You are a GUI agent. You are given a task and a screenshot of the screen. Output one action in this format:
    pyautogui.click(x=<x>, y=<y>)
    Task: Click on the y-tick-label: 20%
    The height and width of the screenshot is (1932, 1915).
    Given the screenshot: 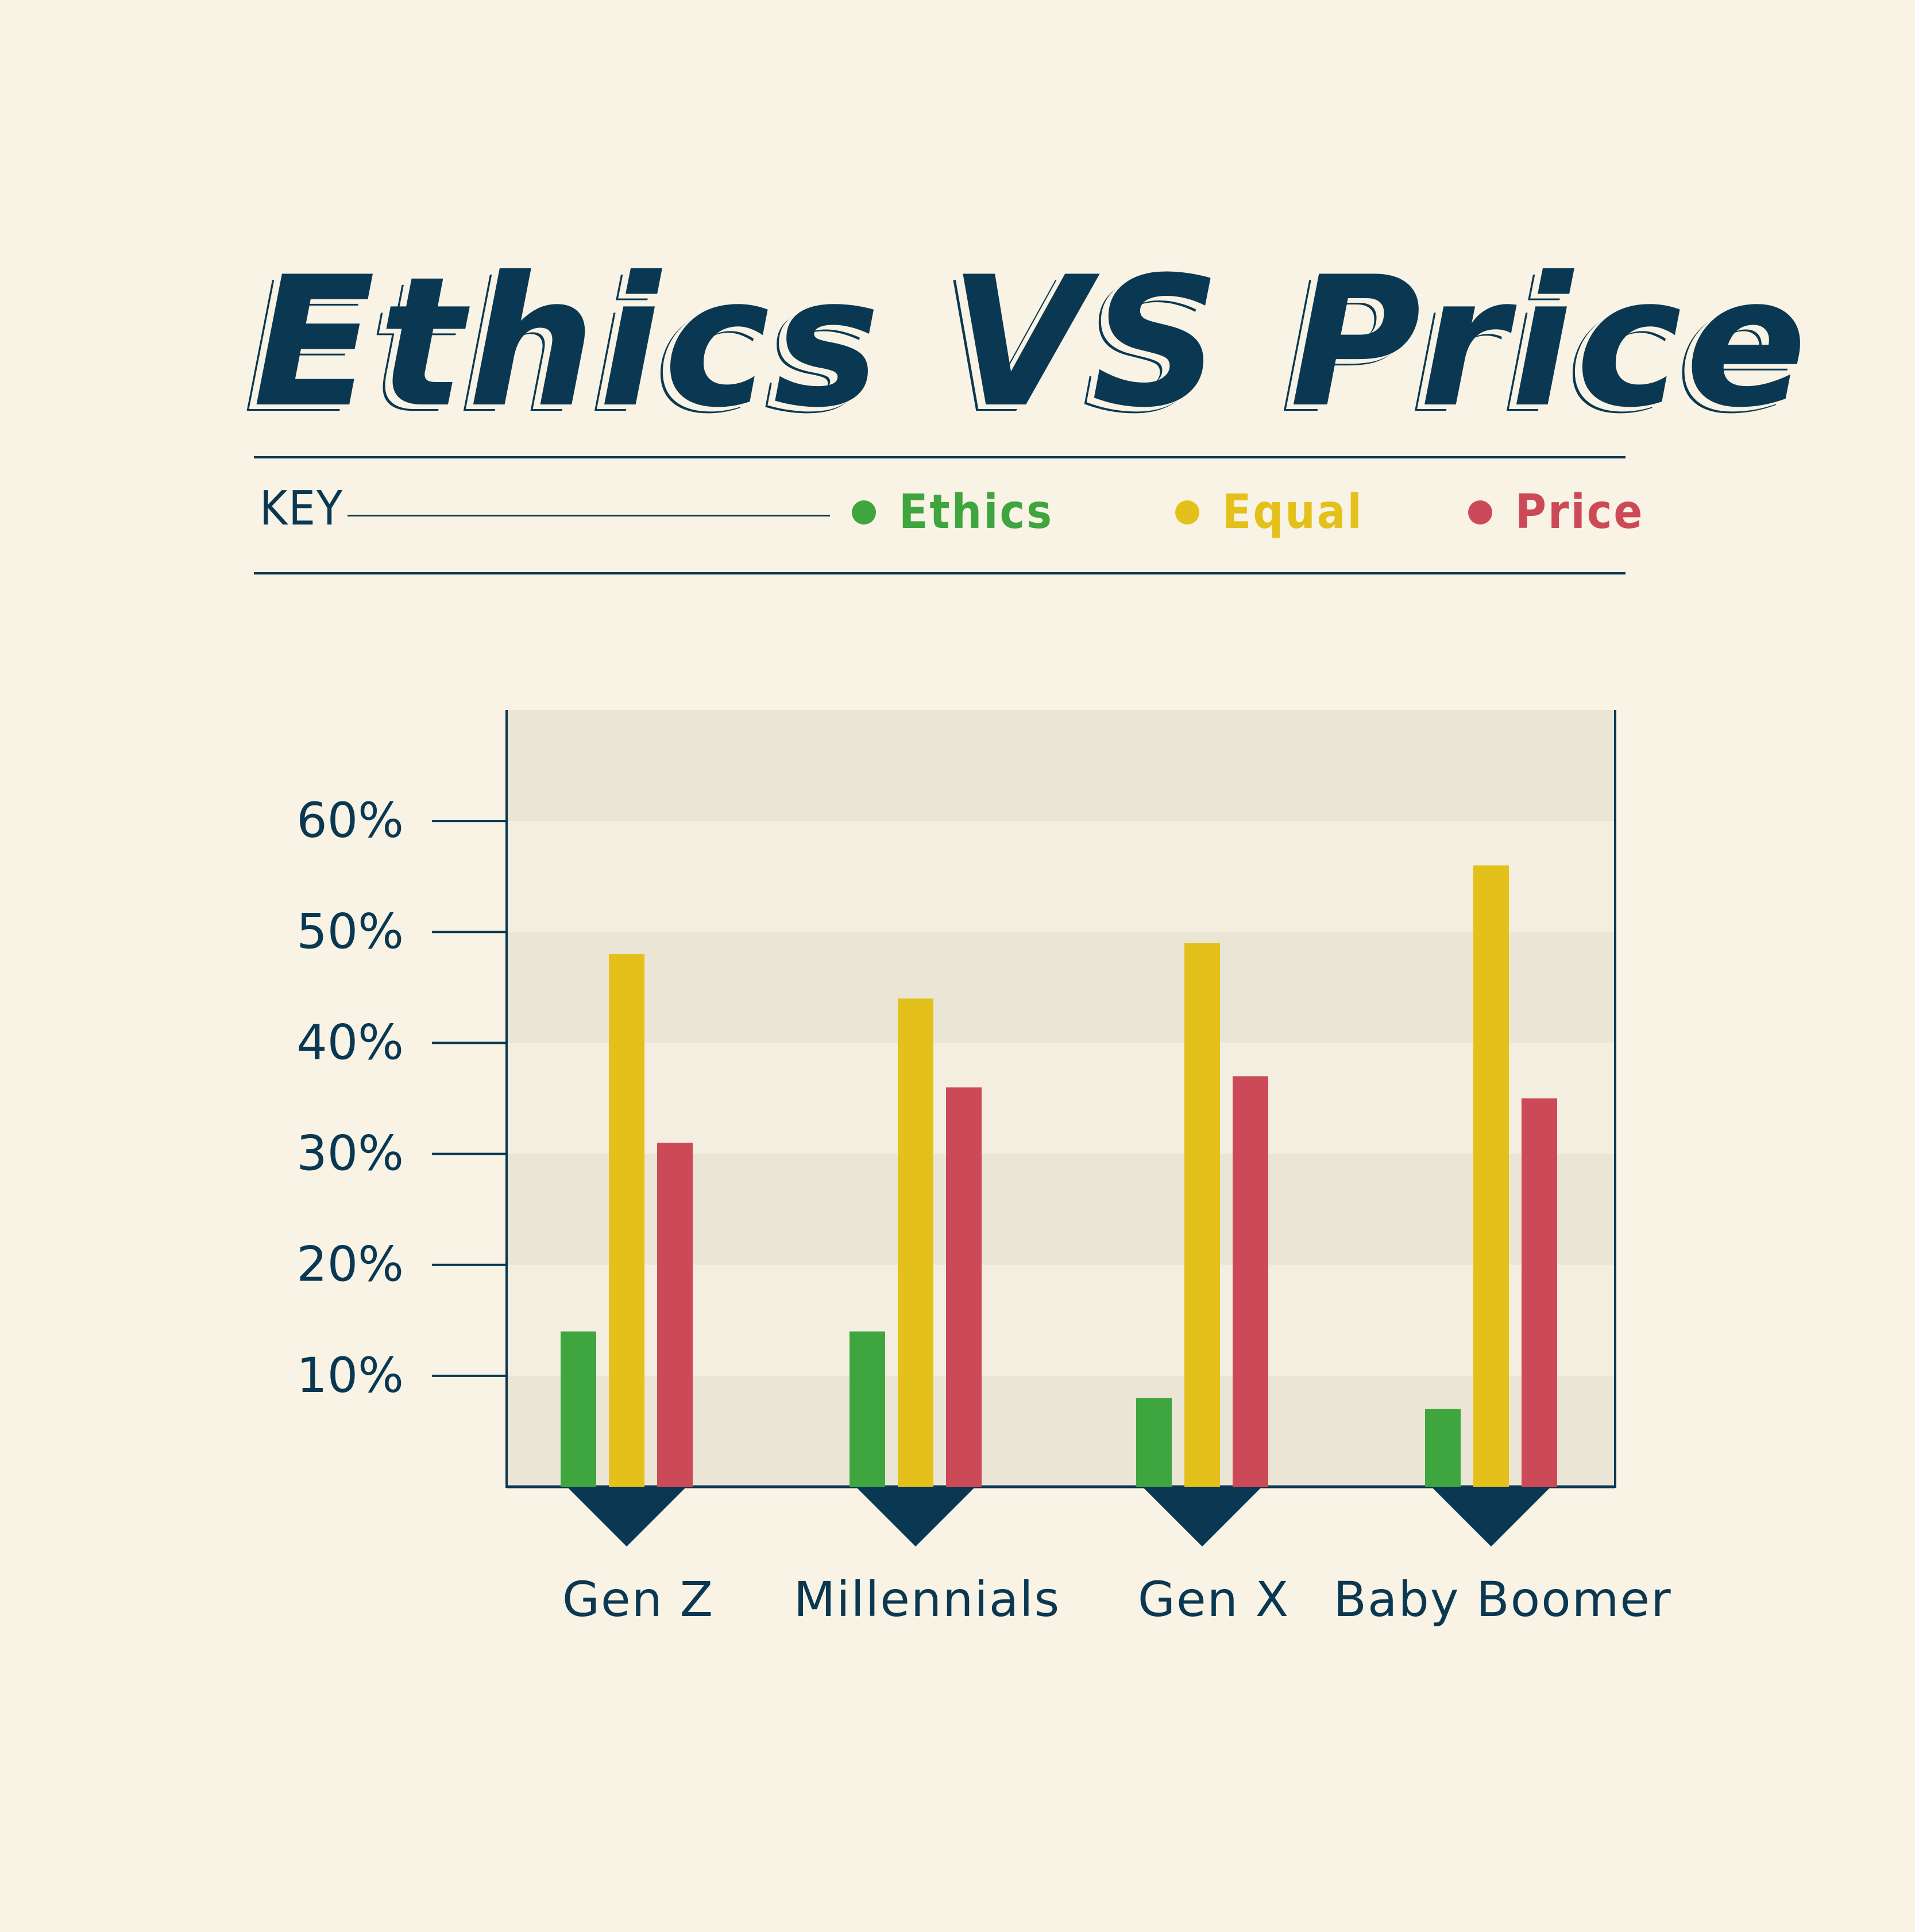 What is the action you would take?
    pyautogui.click(x=350, y=1264)
    